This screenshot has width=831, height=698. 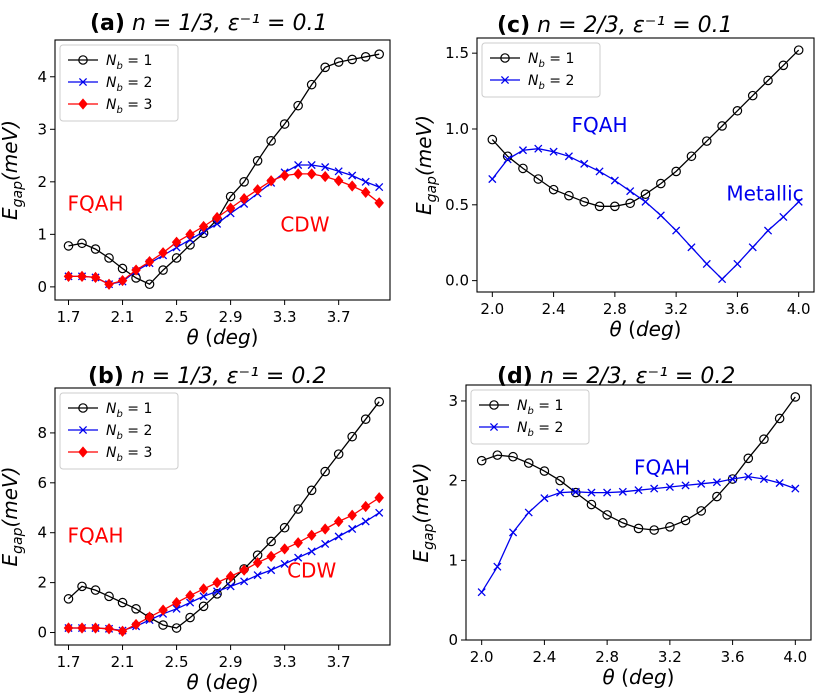 I want to click on x-tick-label: 2.4, so click(x=554, y=309).